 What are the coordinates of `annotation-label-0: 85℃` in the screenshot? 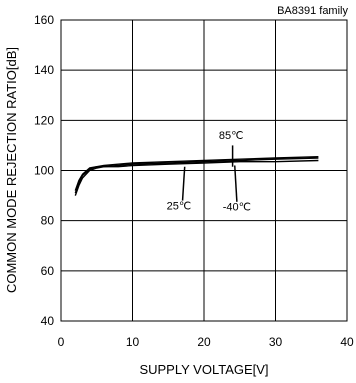 It's located at (231, 136).